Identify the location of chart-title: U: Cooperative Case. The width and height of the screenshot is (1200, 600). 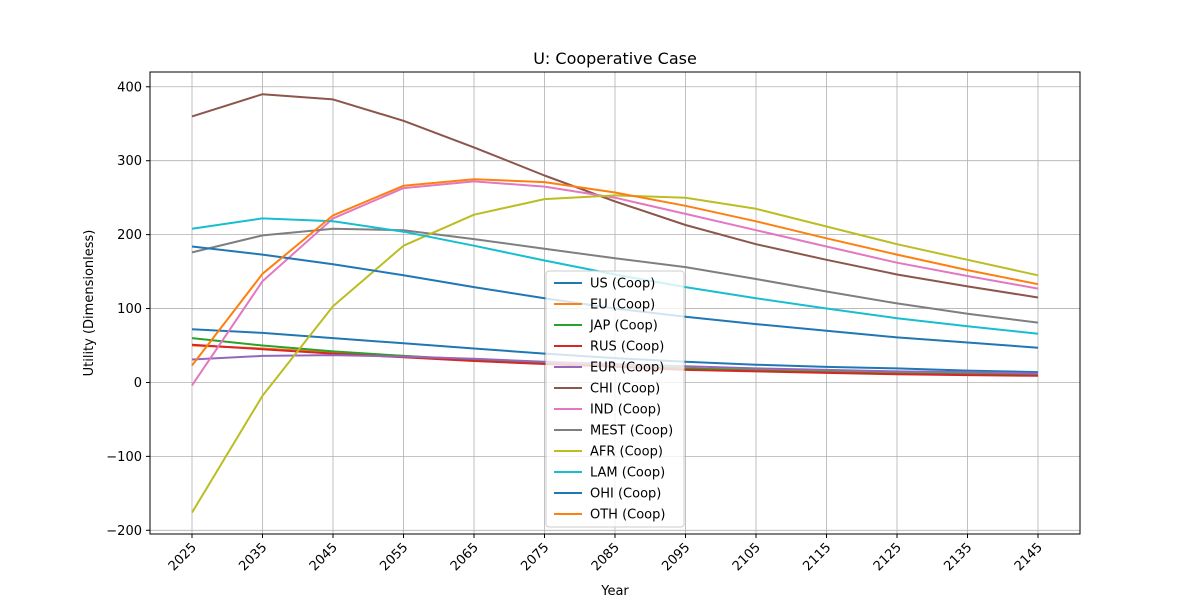
(615, 58).